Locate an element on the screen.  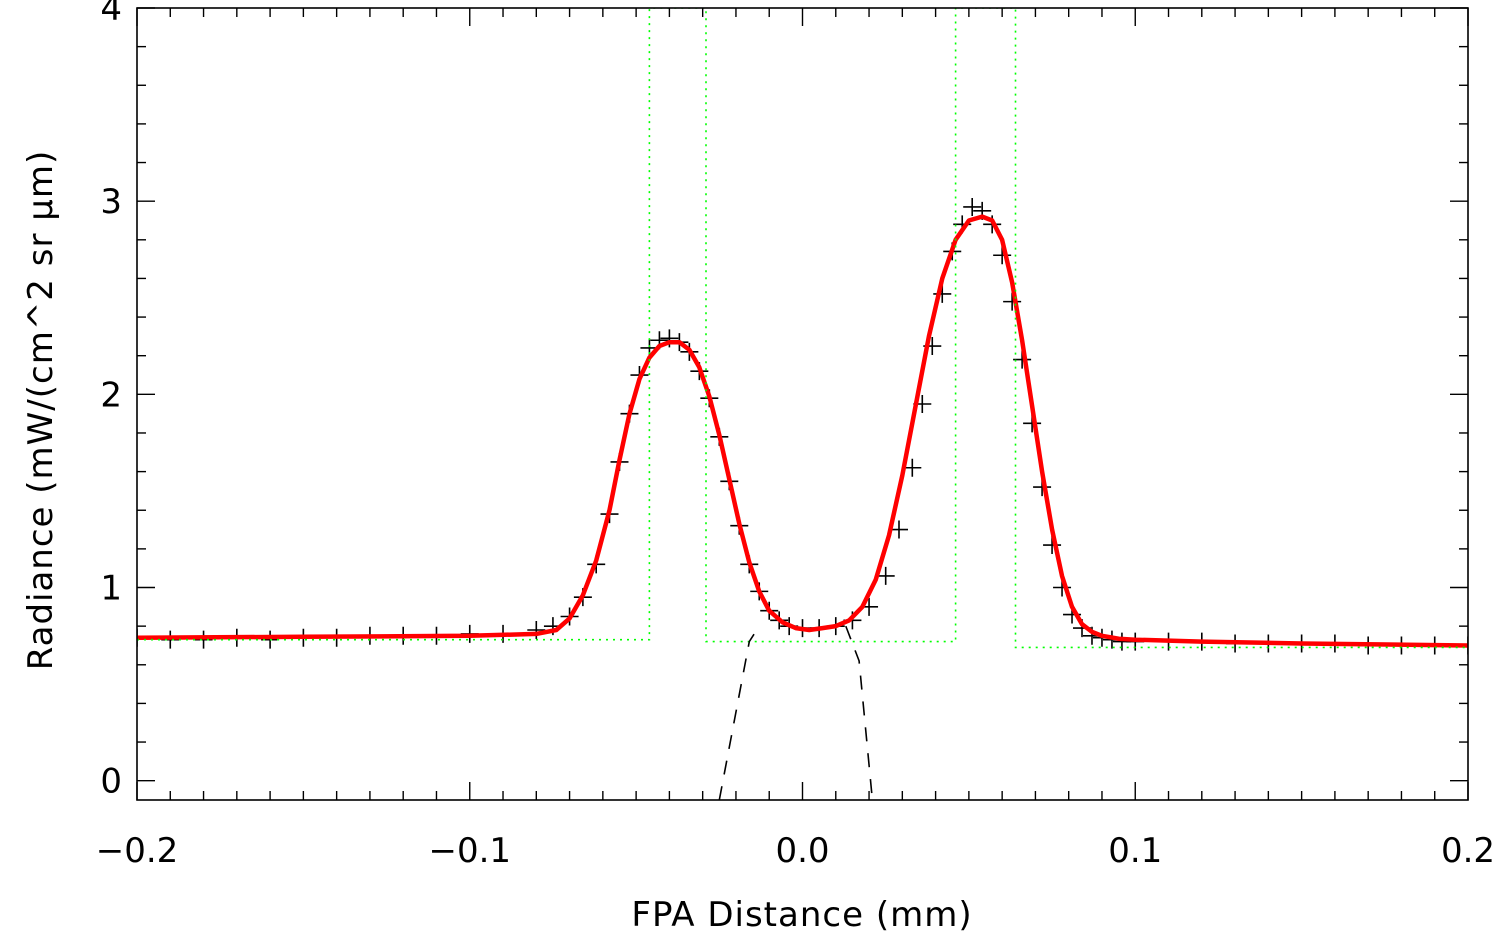
y-tick-label: 0 is located at coordinates (111, 782).